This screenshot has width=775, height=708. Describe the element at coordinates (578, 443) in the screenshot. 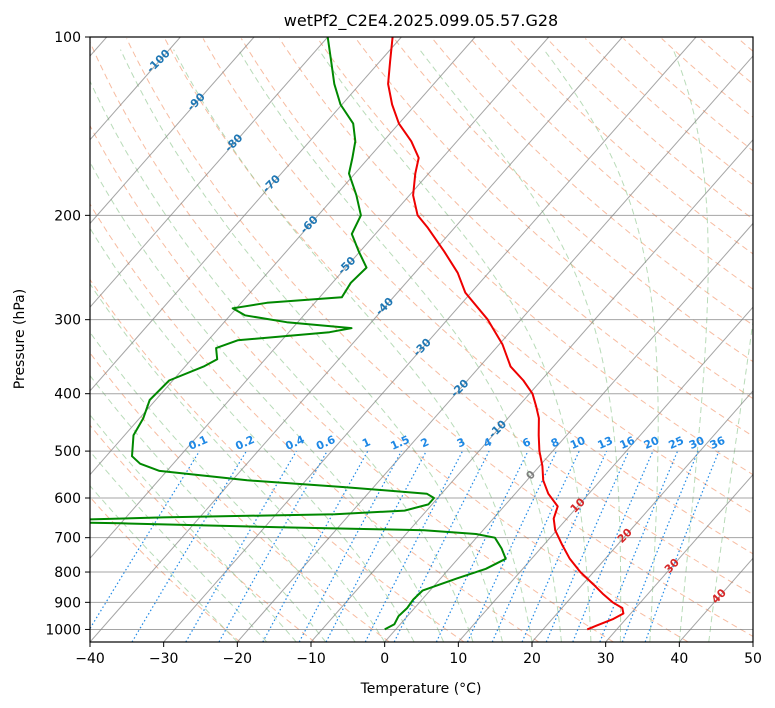

I see `mixing-ratio-label: 10` at that location.